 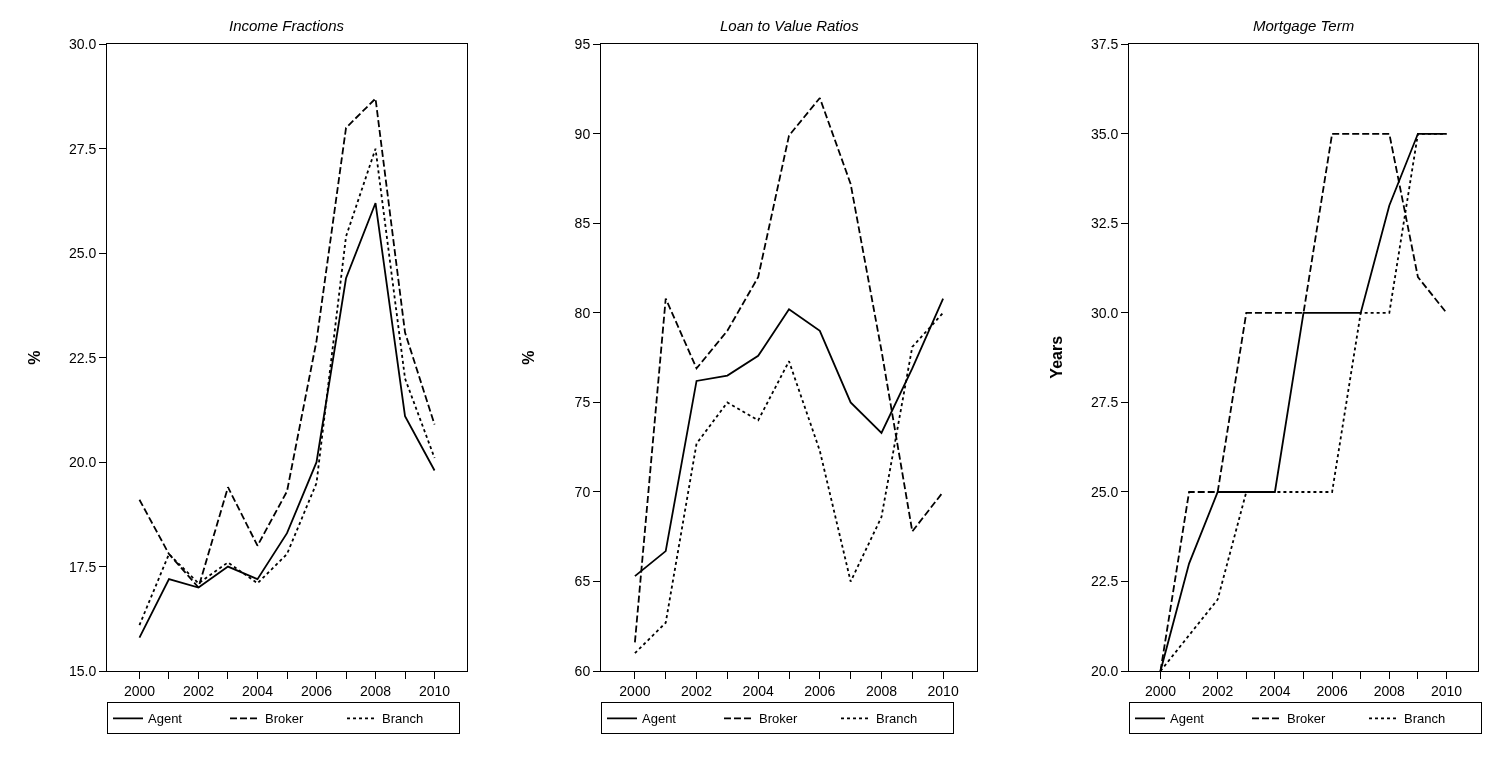 What do you see at coordinates (582, 133) in the screenshot?
I see `y-tick-label: 90` at bounding box center [582, 133].